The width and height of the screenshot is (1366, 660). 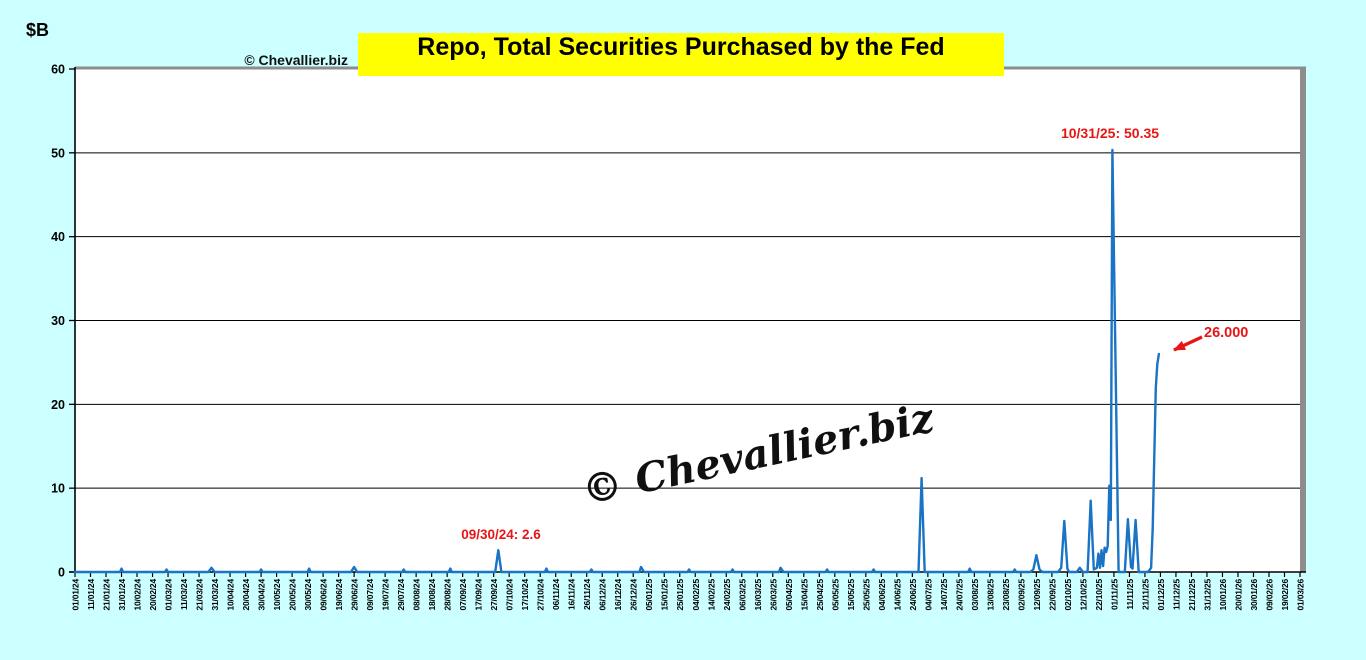 What do you see at coordinates (153, 595) in the screenshot?
I see `x-tick-label: 20/02/24` at bounding box center [153, 595].